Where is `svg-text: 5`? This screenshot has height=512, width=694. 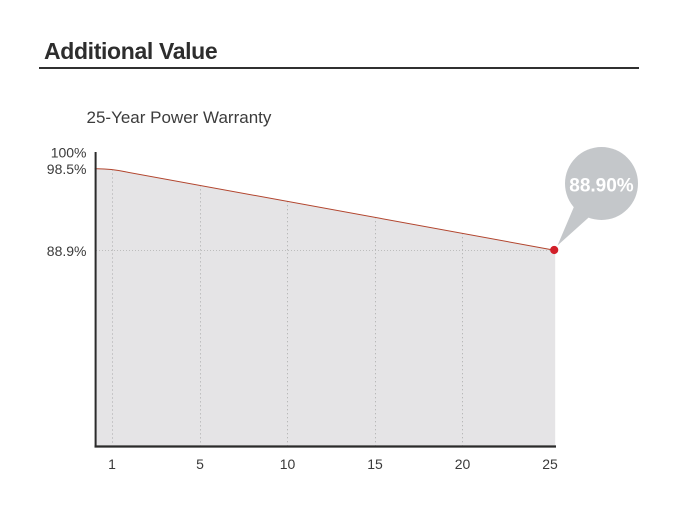 svg-text: 5 is located at coordinates (200, 464).